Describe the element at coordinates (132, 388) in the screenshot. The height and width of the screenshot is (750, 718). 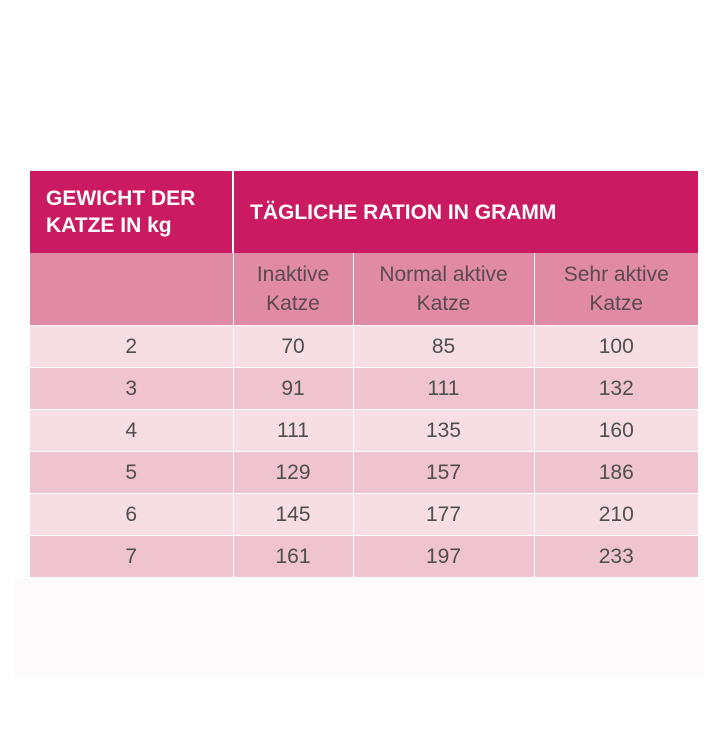
I see `weight-cell: 3` at that location.